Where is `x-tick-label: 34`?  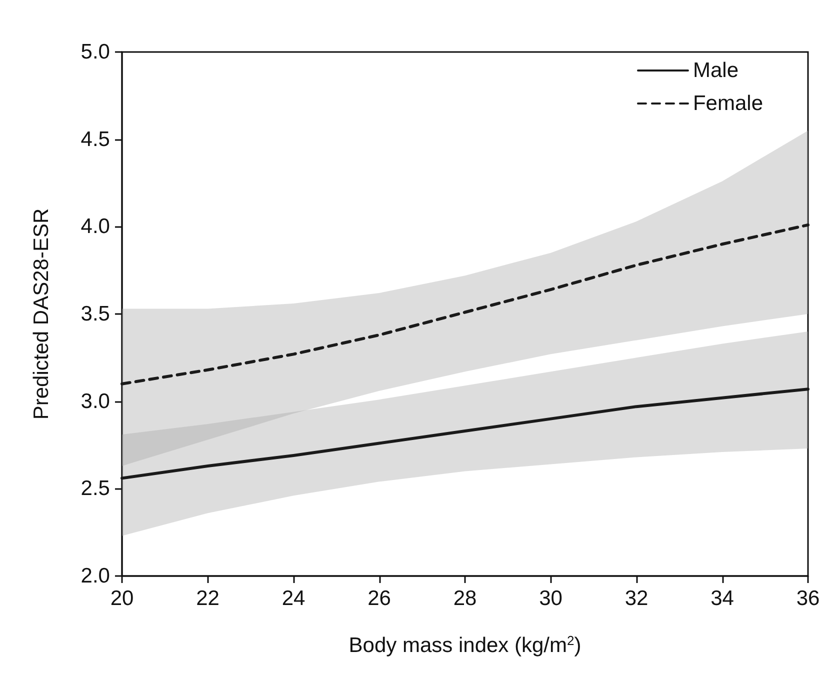
x-tick-label: 34 is located at coordinates (722, 598).